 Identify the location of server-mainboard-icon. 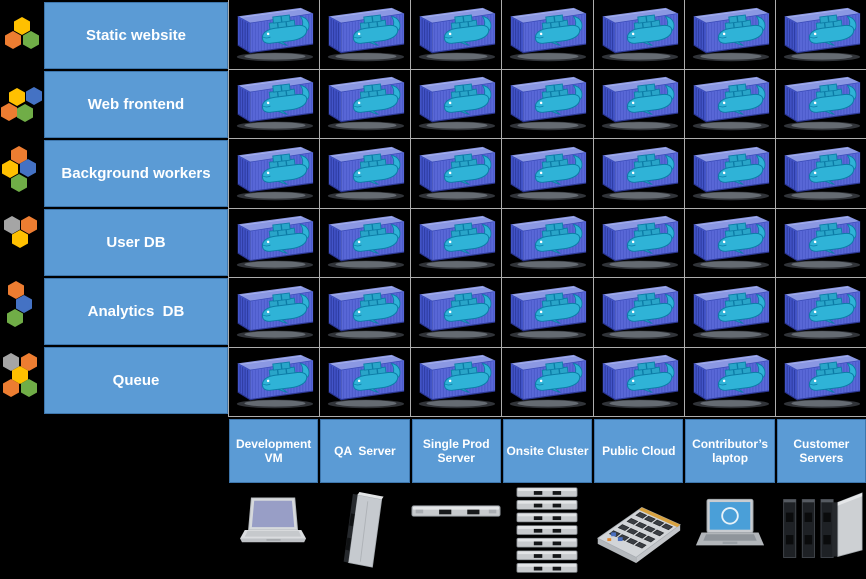
(639, 535).